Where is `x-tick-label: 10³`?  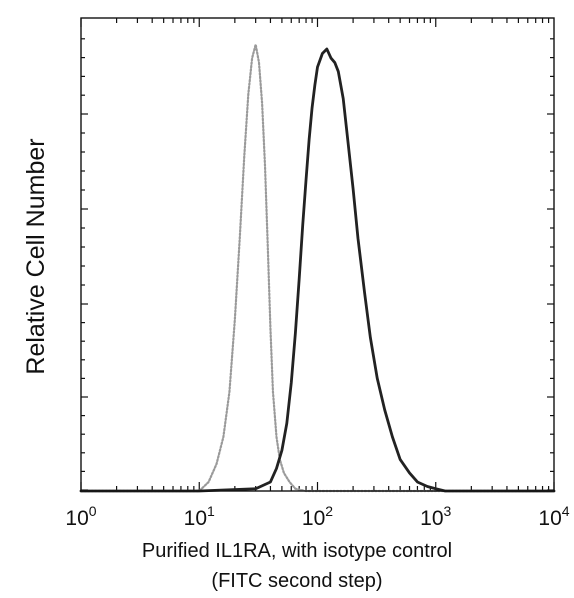 x-tick-label: 10³ is located at coordinates (435, 516).